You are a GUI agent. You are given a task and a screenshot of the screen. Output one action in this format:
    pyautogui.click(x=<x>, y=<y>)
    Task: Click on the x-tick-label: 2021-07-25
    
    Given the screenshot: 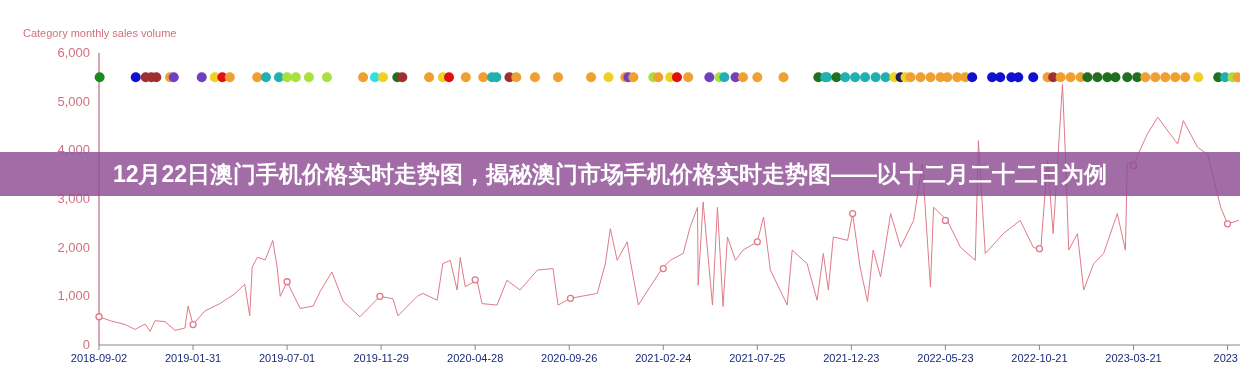 What is the action you would take?
    pyautogui.click(x=757, y=358)
    